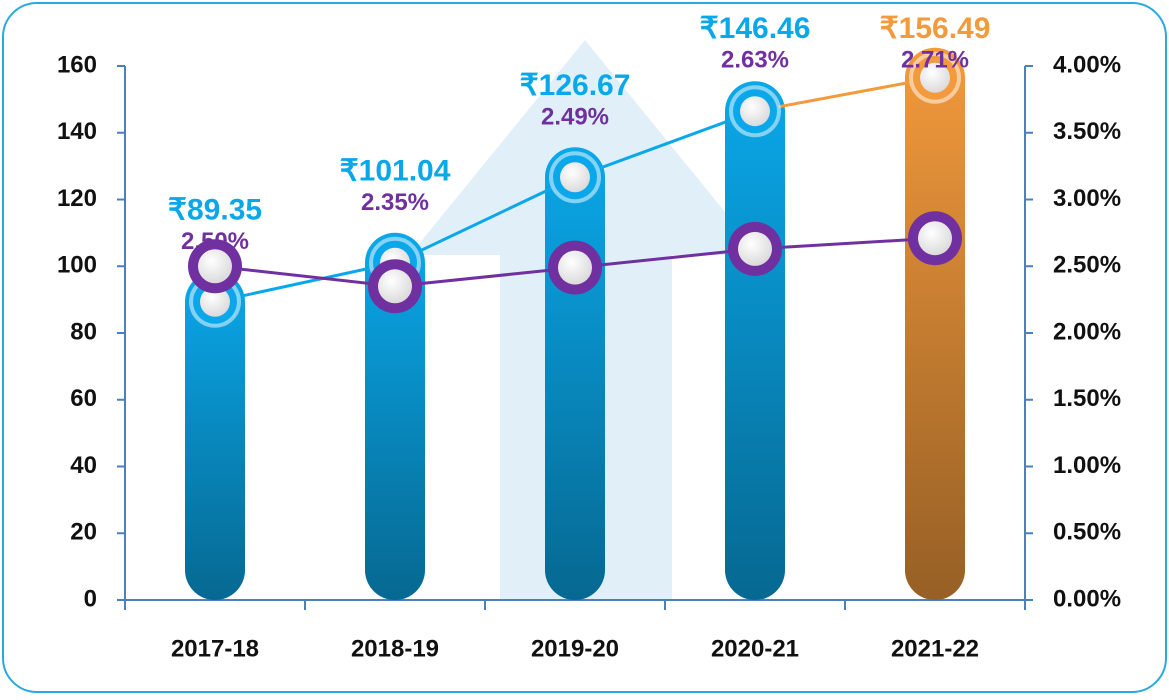 The height and width of the screenshot is (700, 1169). I want to click on share-label: 2.63%, so click(755, 59).